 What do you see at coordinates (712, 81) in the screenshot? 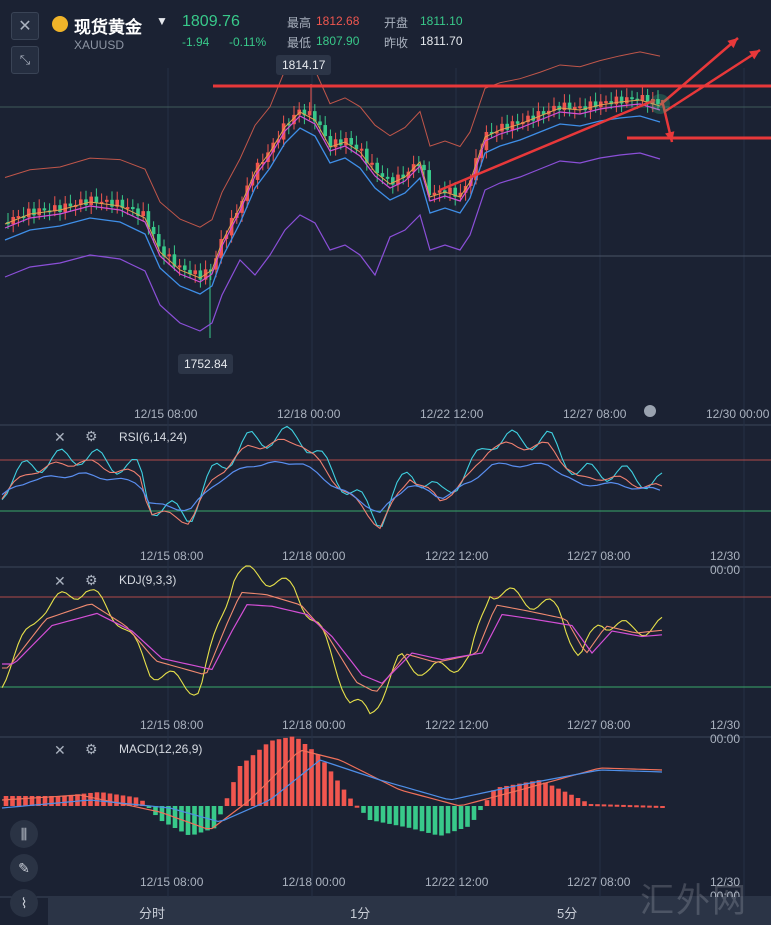
I see `arrow` at bounding box center [712, 81].